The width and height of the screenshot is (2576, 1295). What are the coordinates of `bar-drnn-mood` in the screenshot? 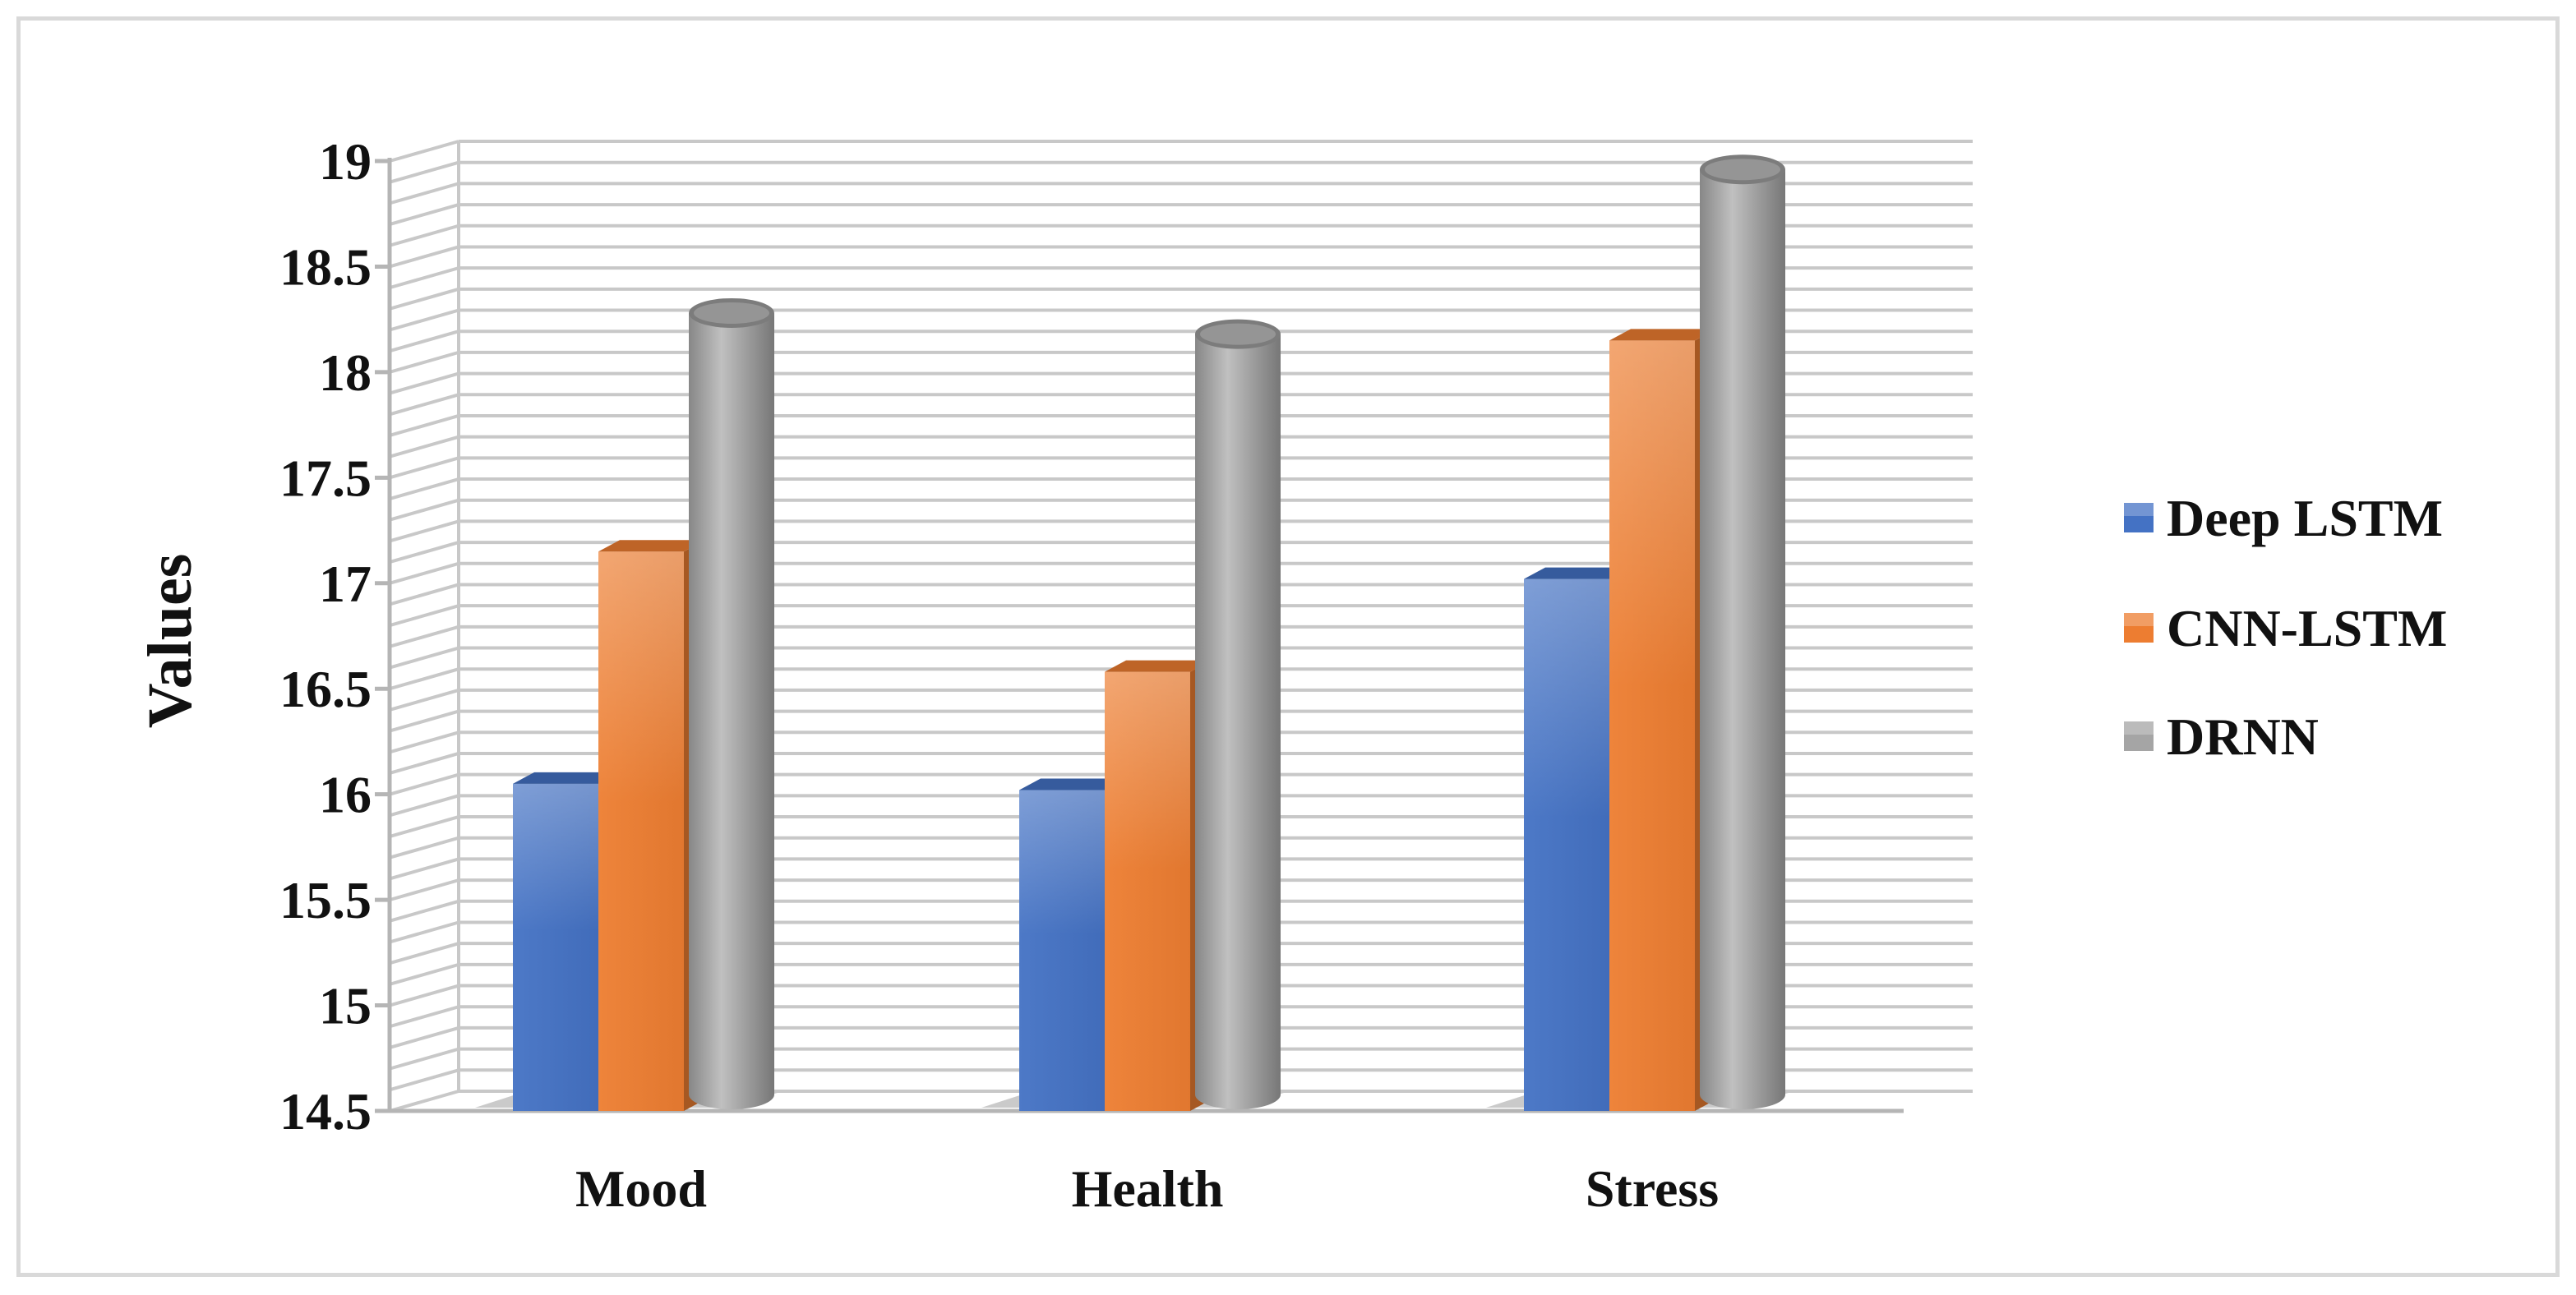 It's located at (731, 704).